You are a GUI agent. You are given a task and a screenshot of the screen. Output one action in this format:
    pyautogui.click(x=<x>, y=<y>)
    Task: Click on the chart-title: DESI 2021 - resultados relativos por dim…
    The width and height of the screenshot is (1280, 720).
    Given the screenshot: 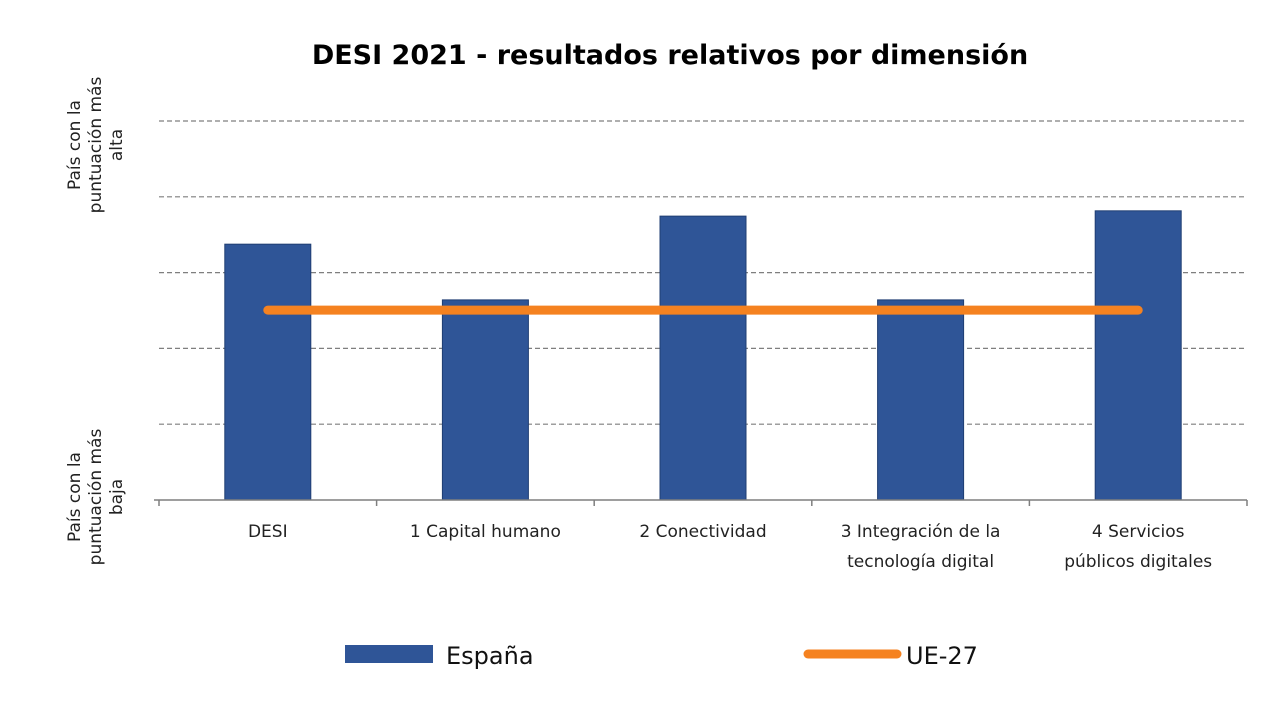 What is the action you would take?
    pyautogui.click(x=670, y=55)
    